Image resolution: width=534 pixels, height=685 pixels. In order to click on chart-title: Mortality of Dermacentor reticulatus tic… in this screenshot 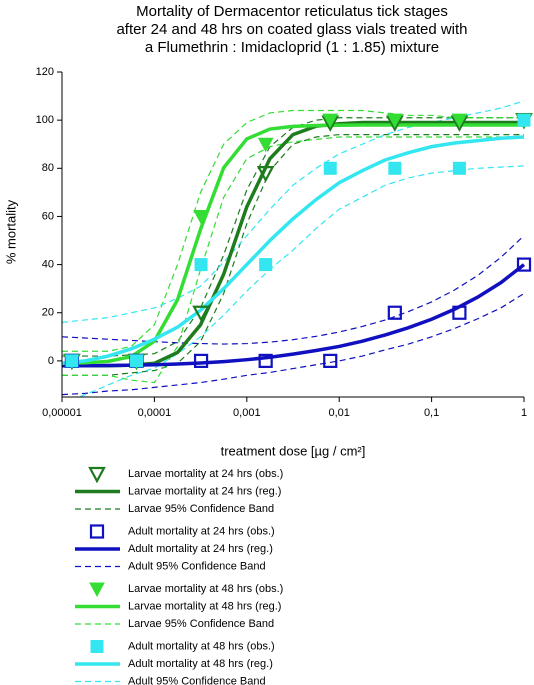, I will do `click(292, 11)`.